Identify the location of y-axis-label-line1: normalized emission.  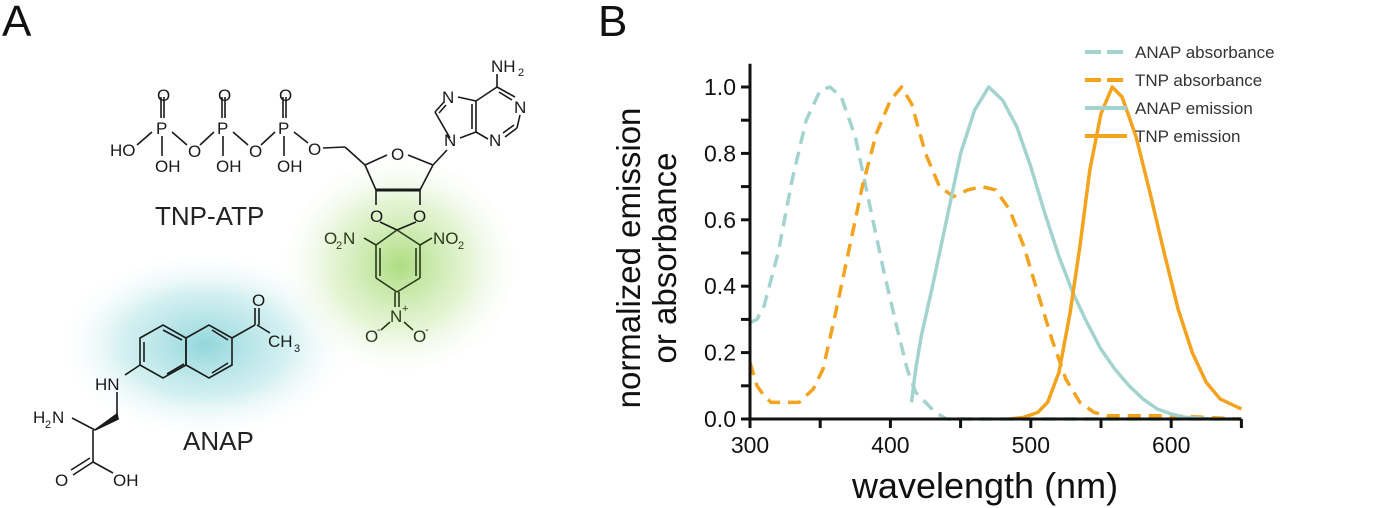
(628, 258).